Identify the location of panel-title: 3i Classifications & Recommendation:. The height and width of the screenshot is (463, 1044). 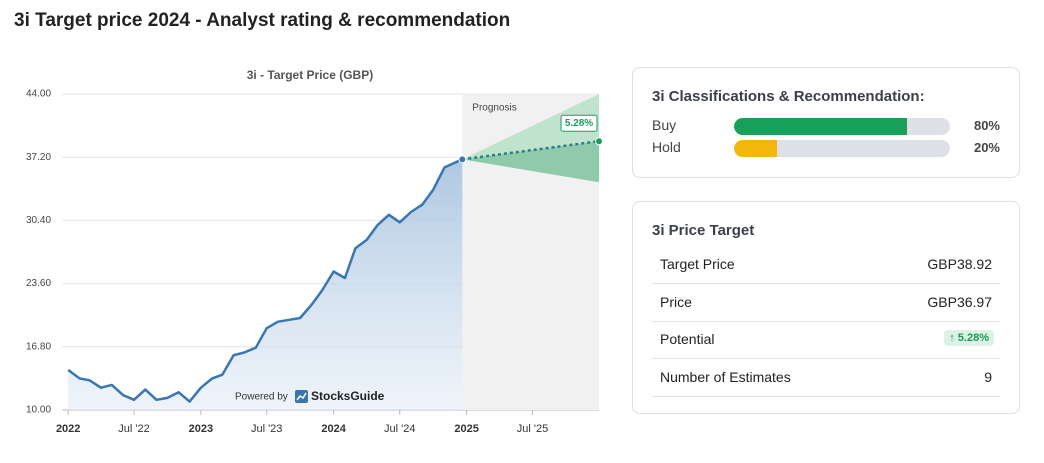
(788, 96).